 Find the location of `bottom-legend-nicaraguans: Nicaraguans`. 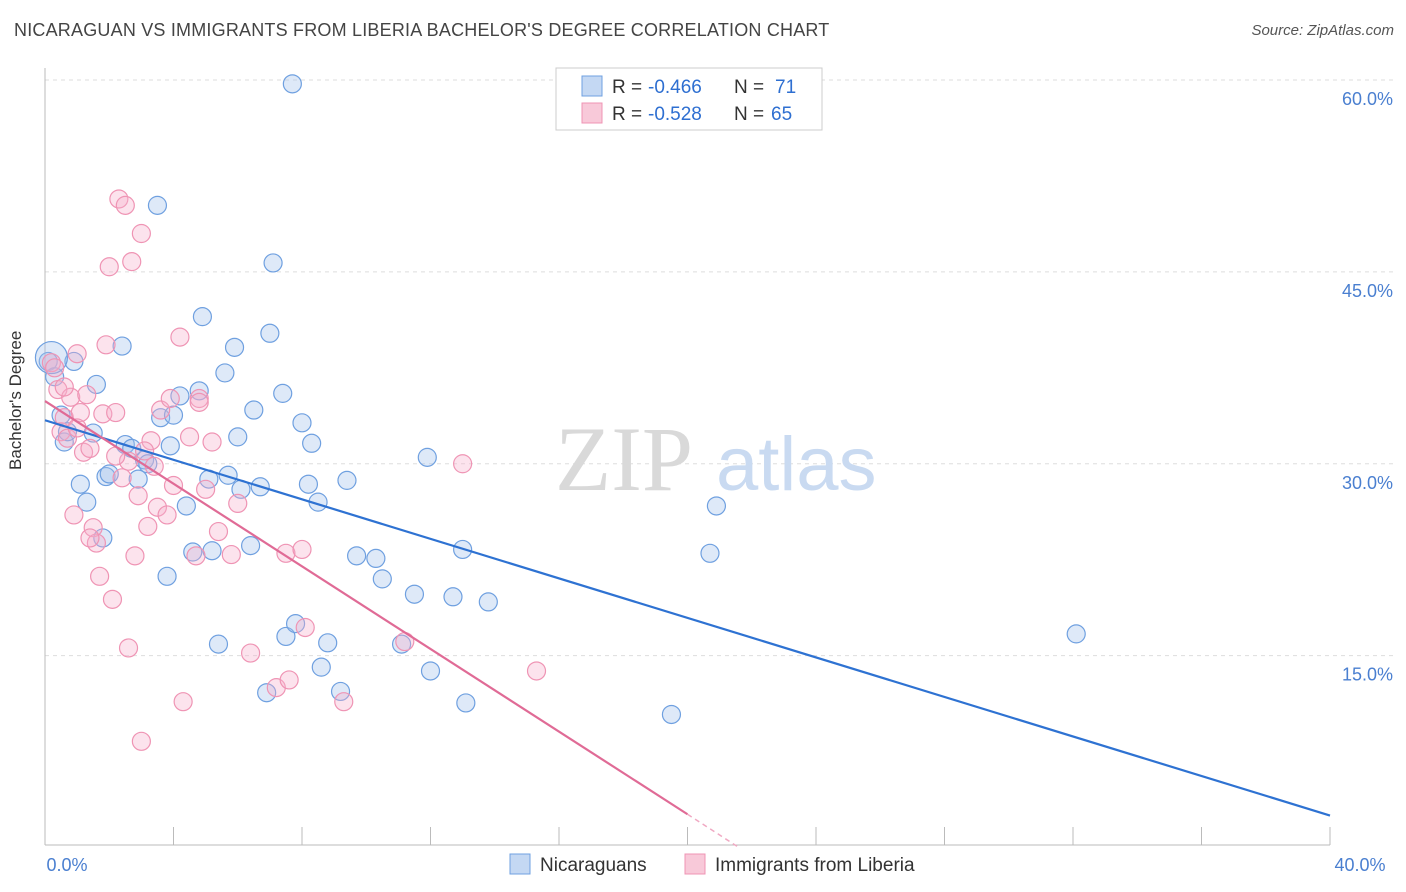

bottom-legend-nicaraguans: Nicaraguans is located at coordinates (593, 865).